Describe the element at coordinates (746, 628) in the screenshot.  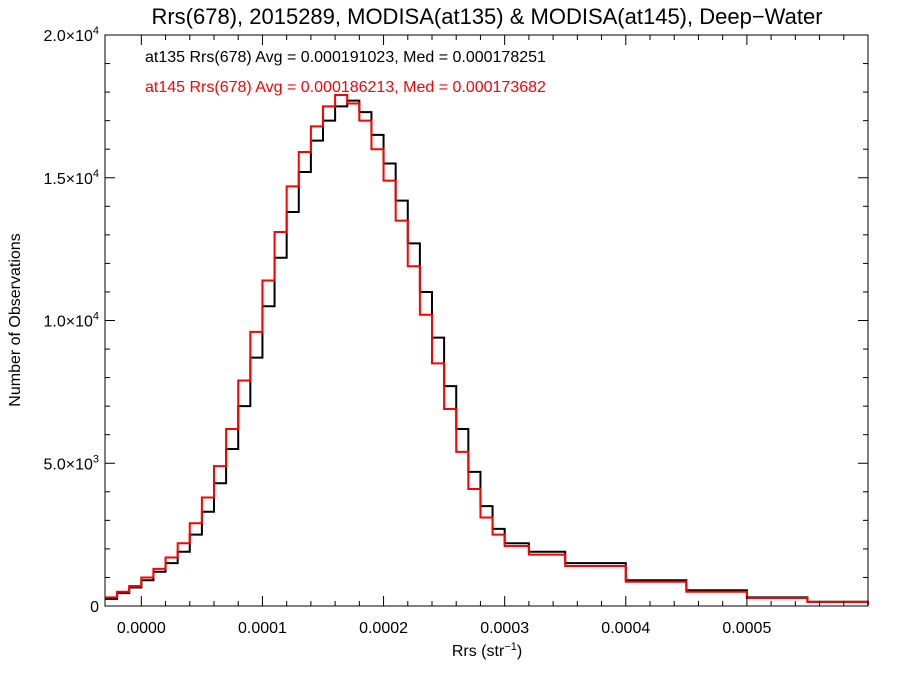
I see `x-tick-label: 0.0005` at that location.